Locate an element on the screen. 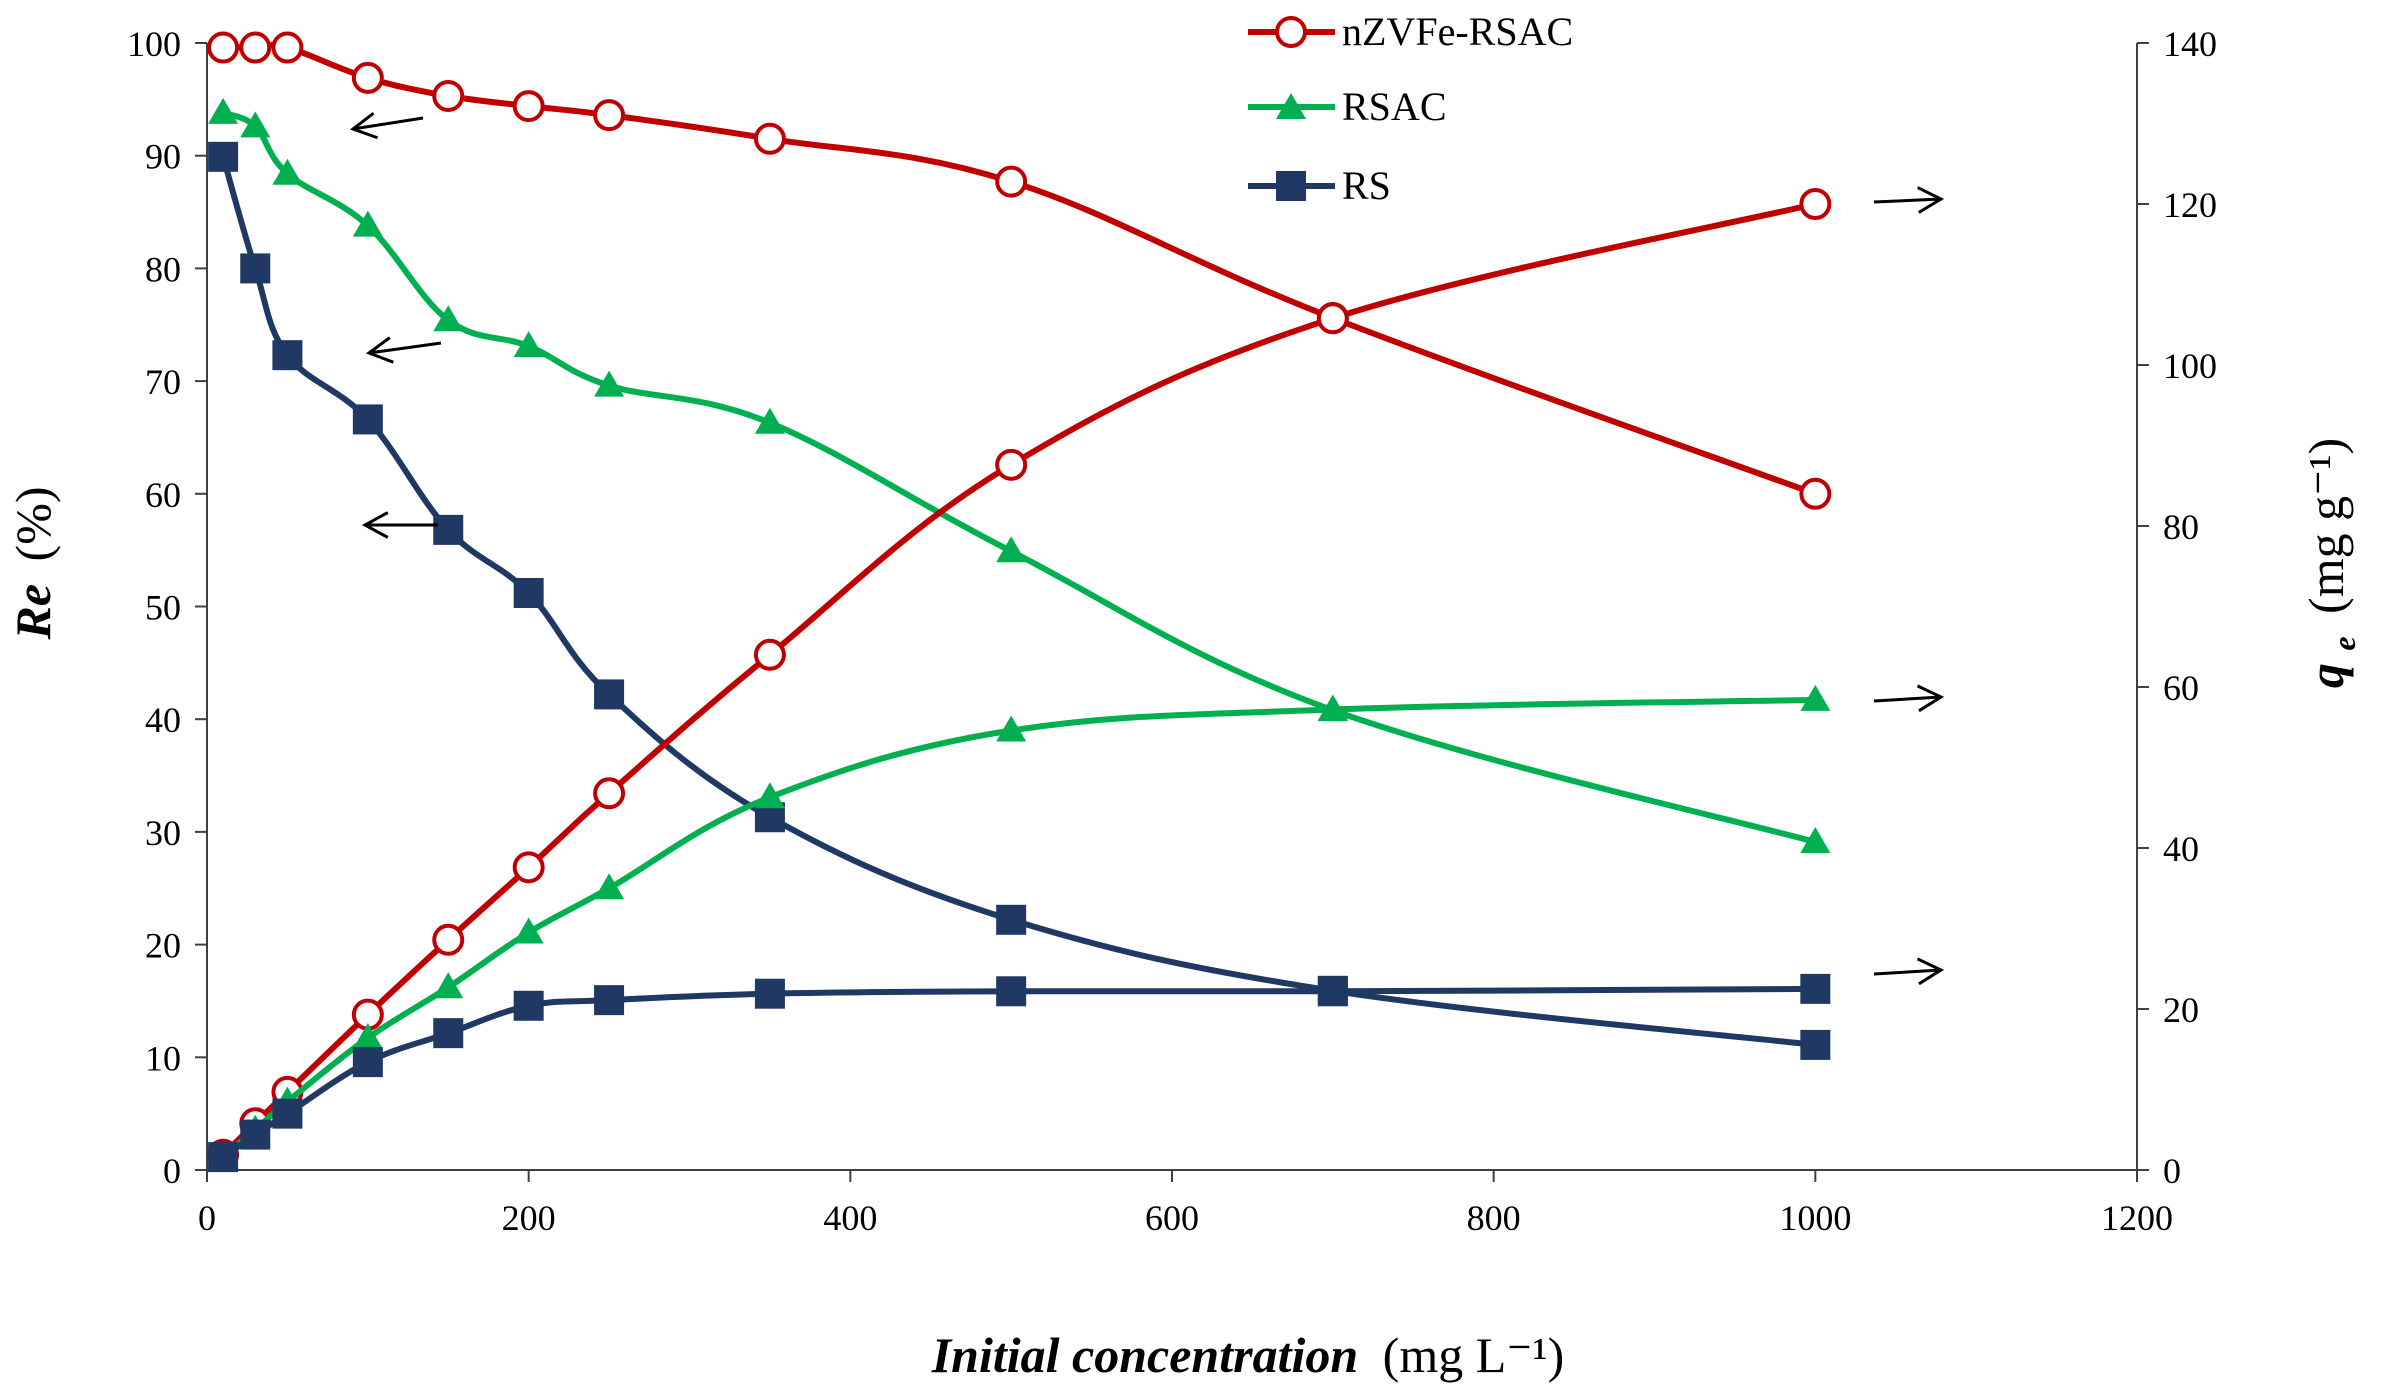  y-left-tick-label: 40 is located at coordinates (163, 720).